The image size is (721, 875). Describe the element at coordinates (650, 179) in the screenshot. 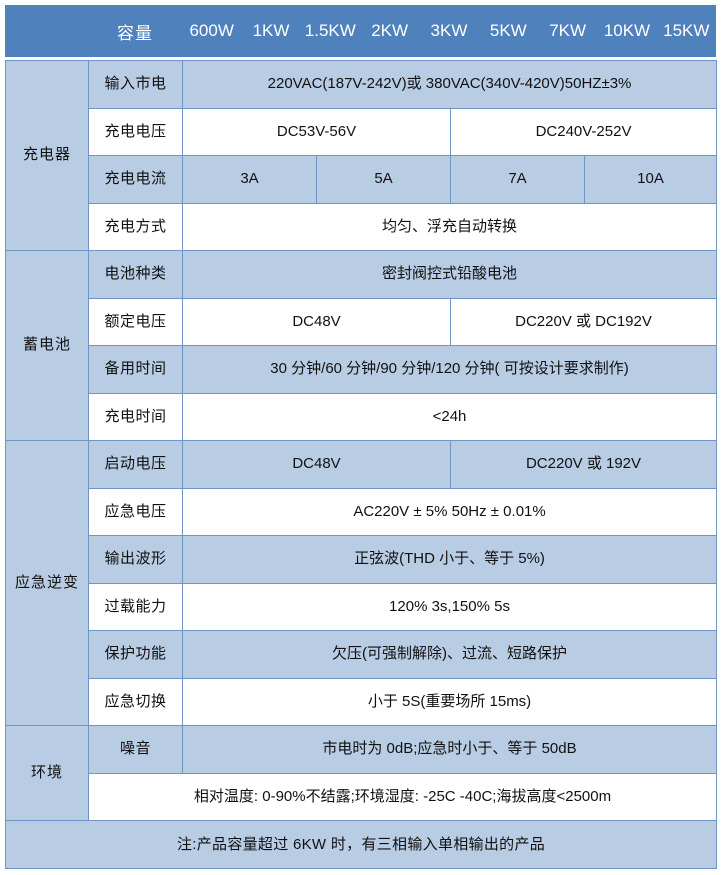

I see `value-cell: 10A` at that location.